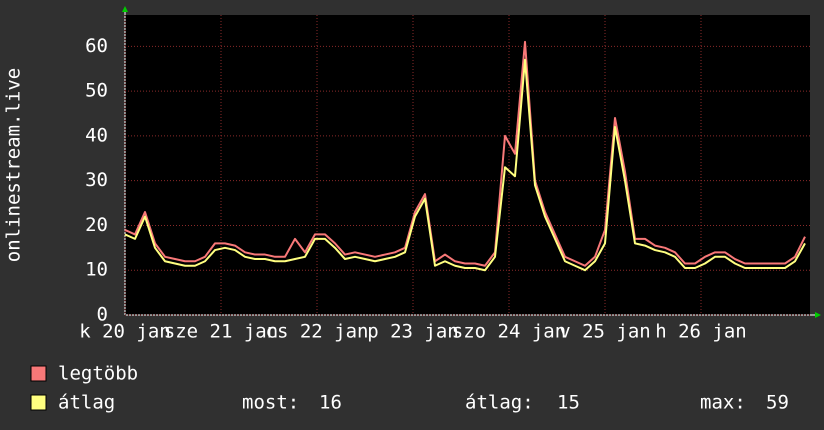 The width and height of the screenshot is (824, 430). I want to click on stat-label: max:, so click(723, 403).